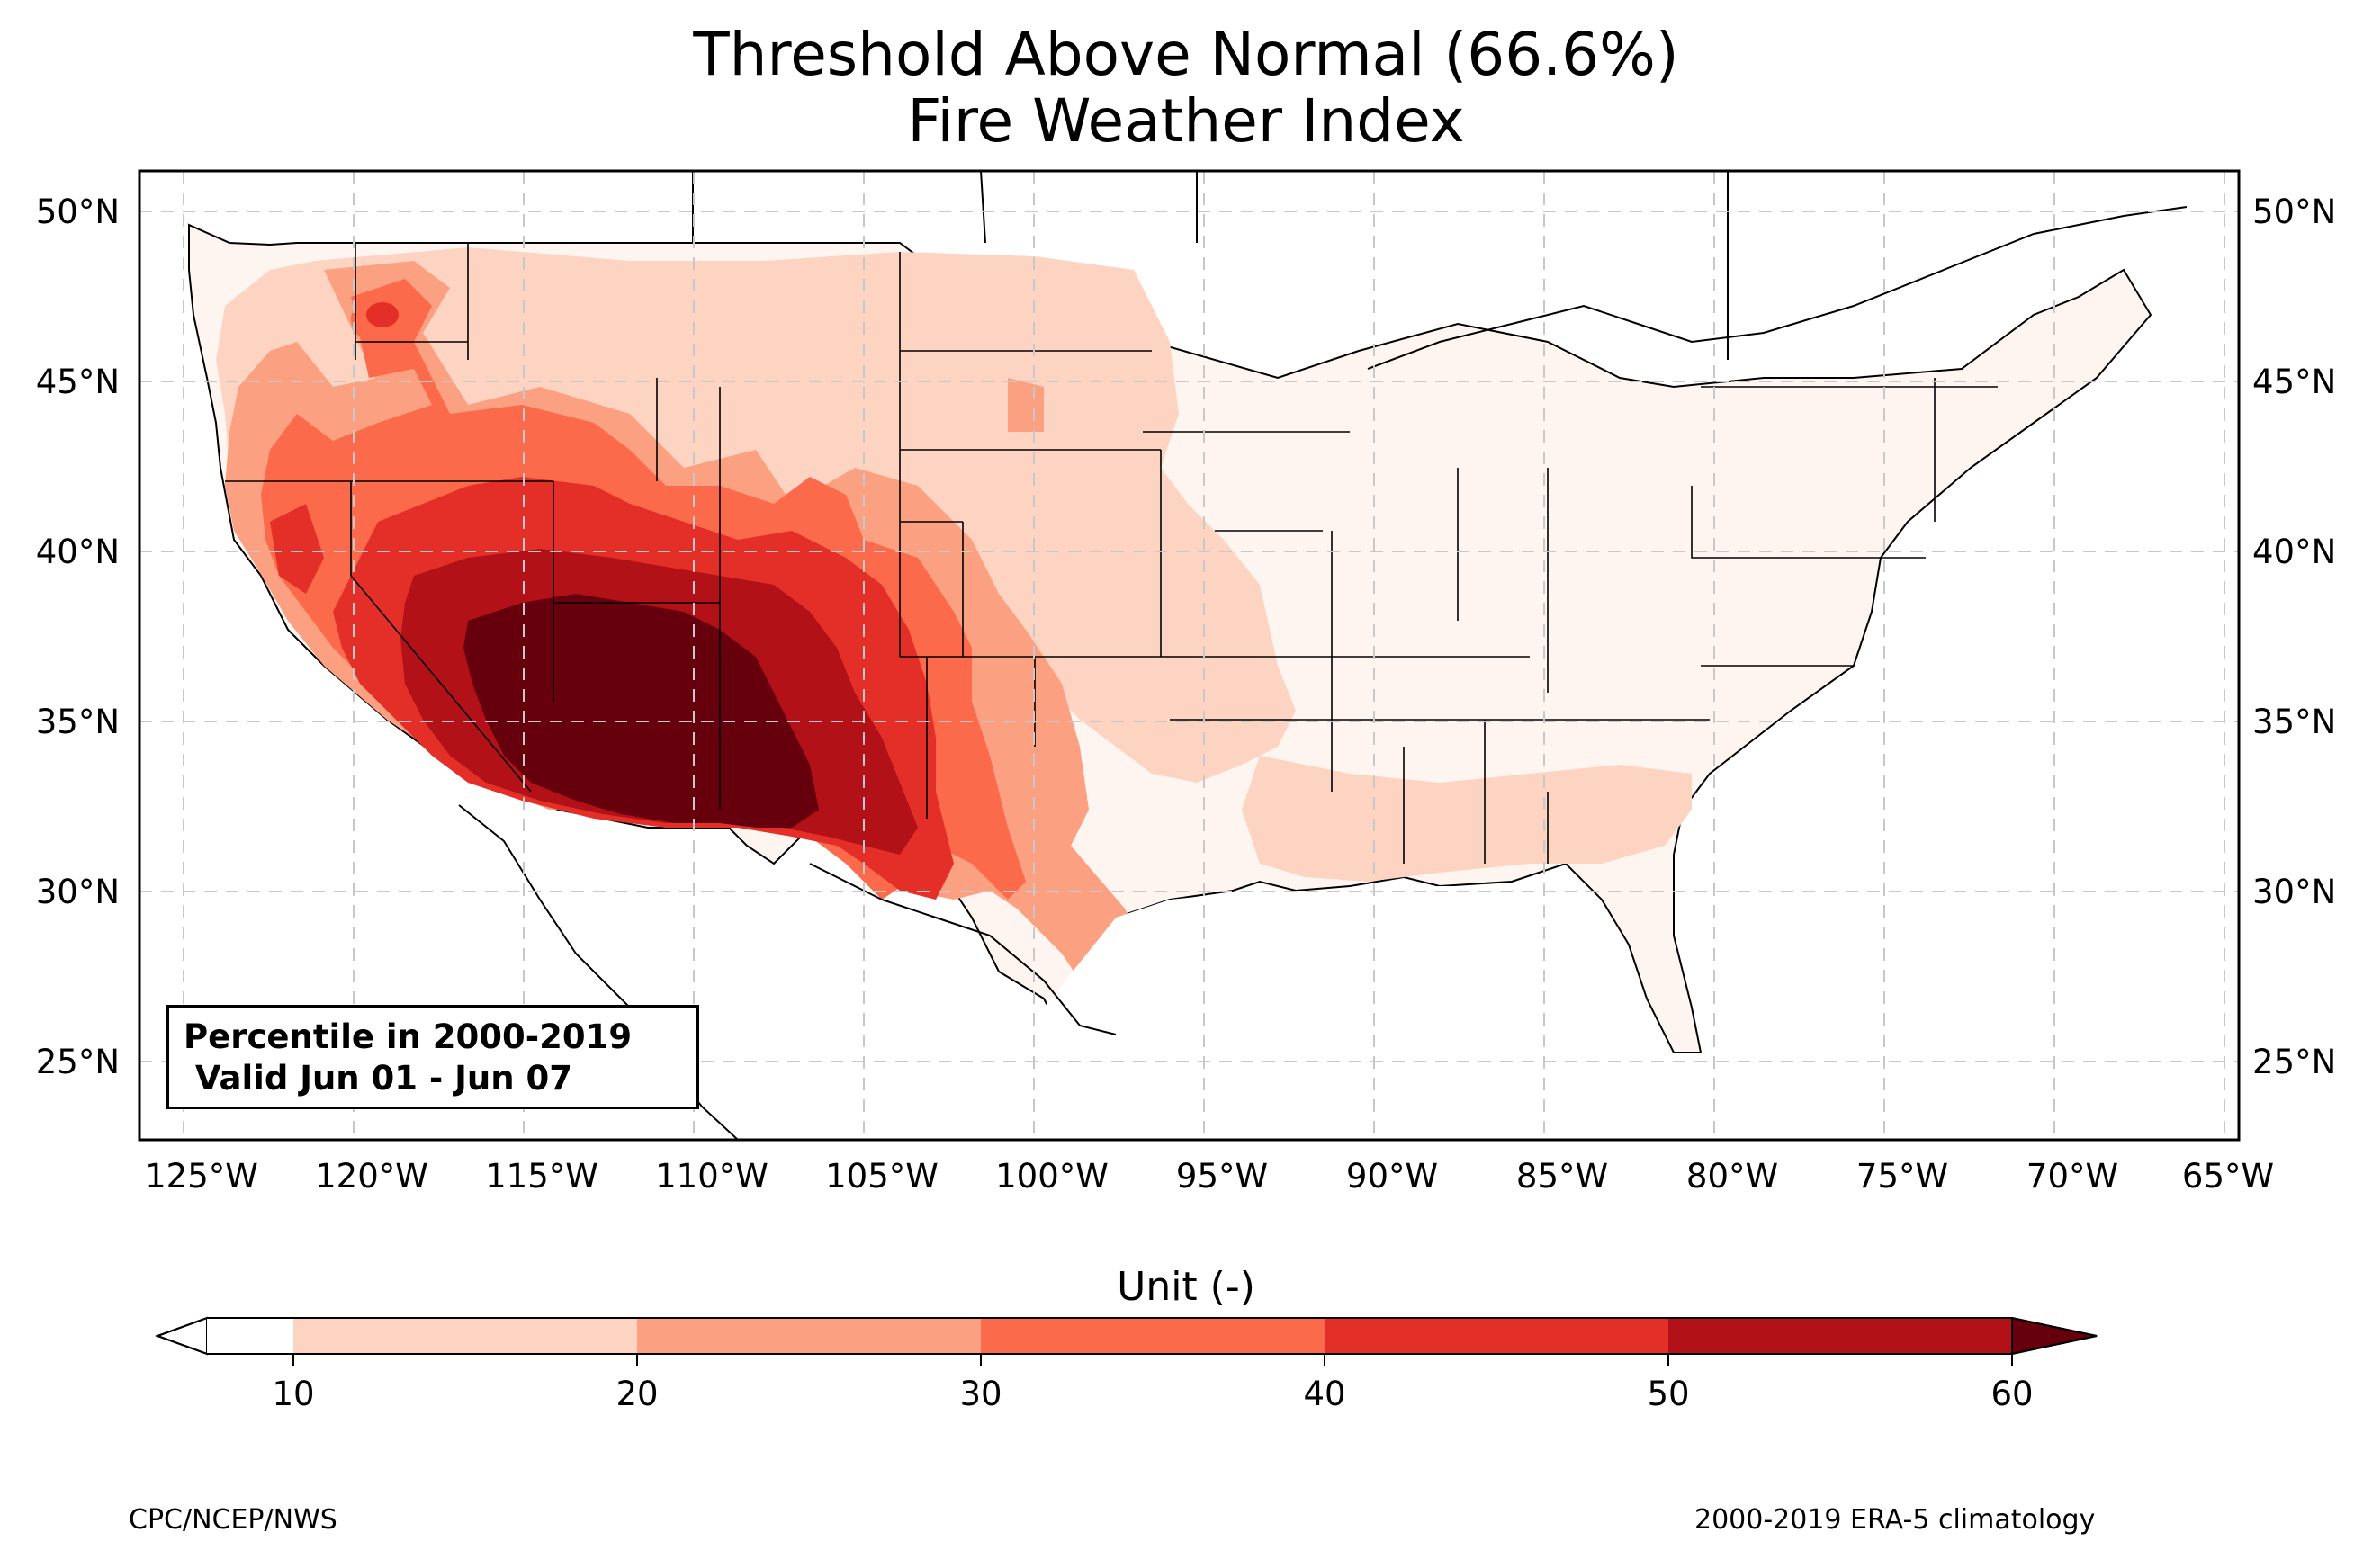 The height and width of the screenshot is (1568, 2372). What do you see at coordinates (78, 722) in the screenshot?
I see `lat-tick-35n-left: 35°N` at bounding box center [78, 722].